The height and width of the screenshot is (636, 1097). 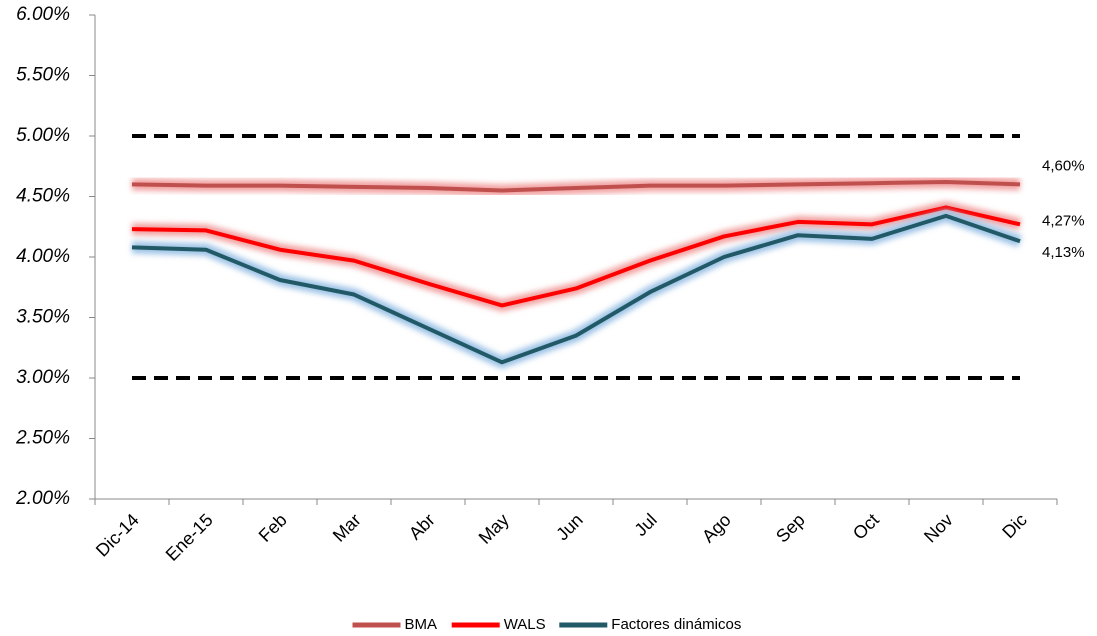 I want to click on x-tick-label: Nov, so click(x=938, y=528).